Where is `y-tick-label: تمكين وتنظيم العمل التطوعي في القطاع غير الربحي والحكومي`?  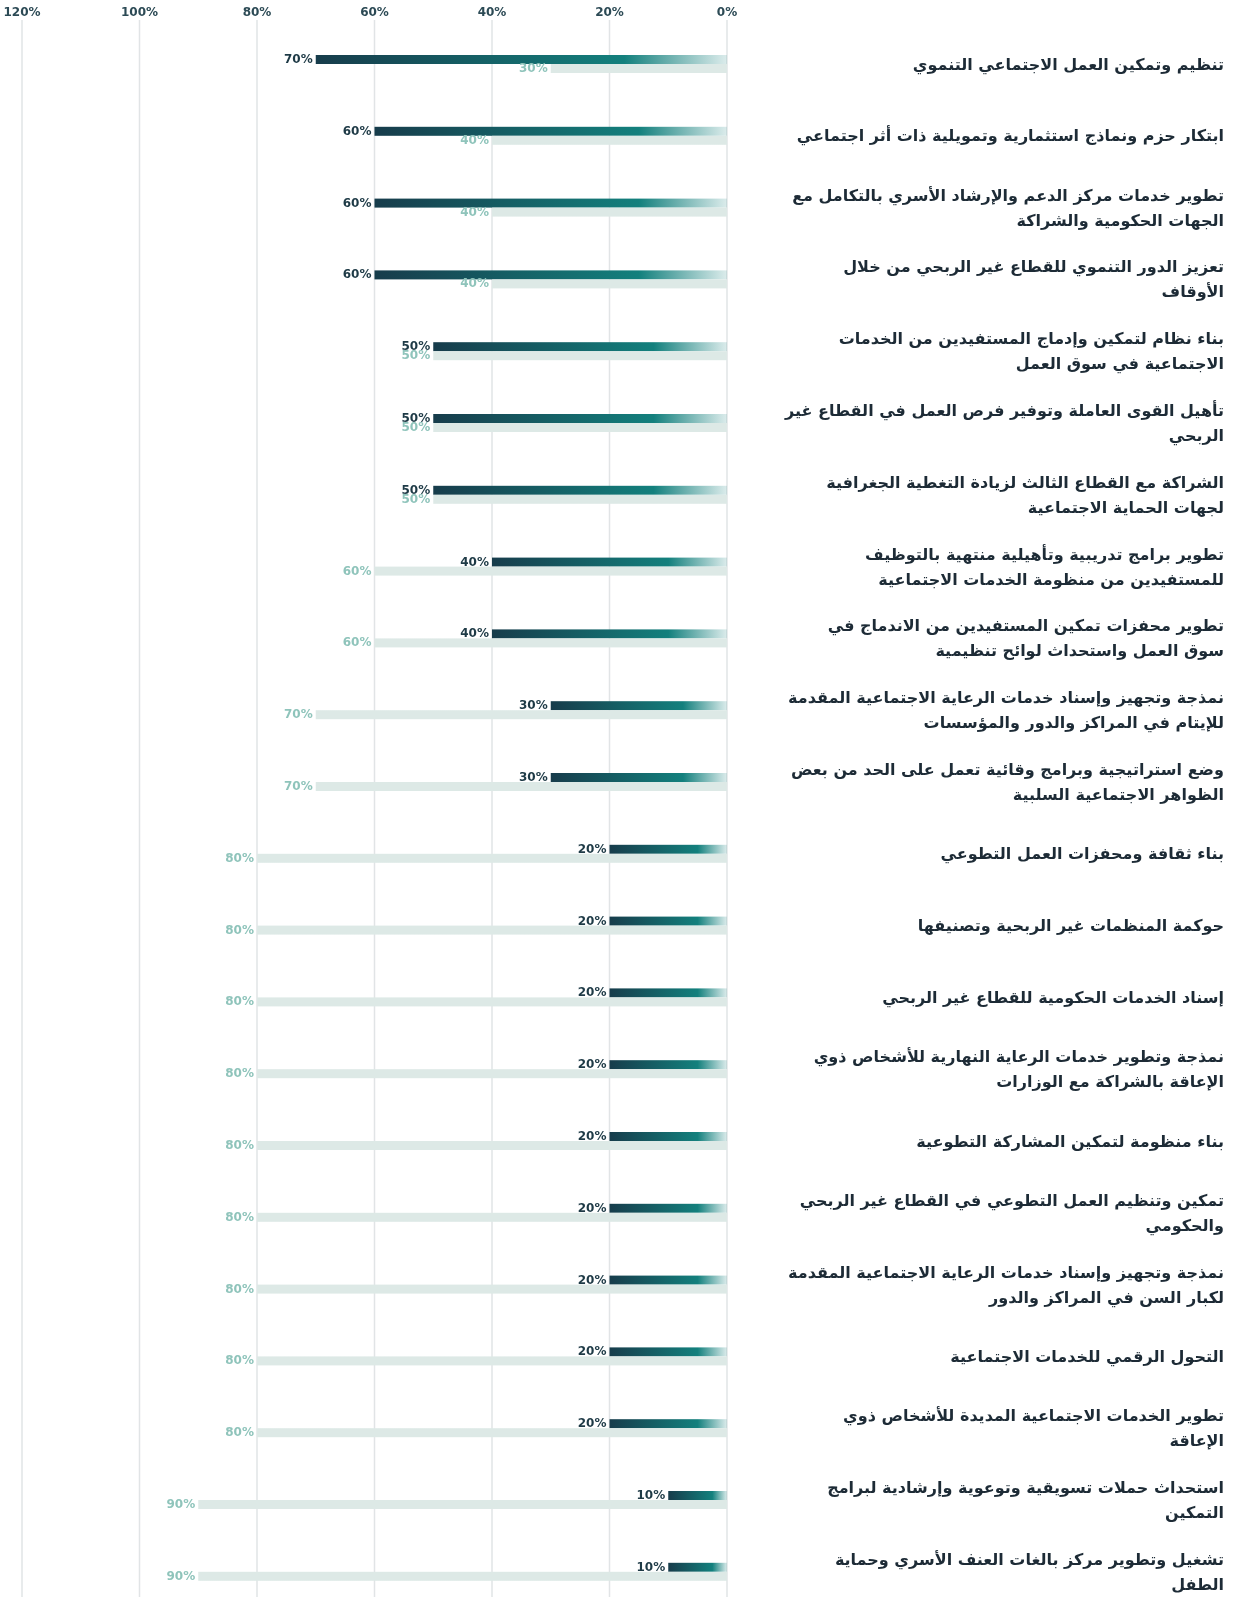 y-tick-label: تمكين وتنظيم العمل التطوعي في القطاع غير الربحي والحكومي is located at coordinates (1011, 1213).